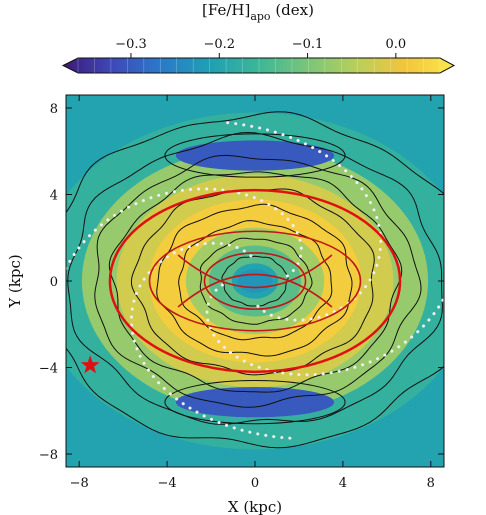  I want to click on x-tick-label: 8, so click(431, 483).